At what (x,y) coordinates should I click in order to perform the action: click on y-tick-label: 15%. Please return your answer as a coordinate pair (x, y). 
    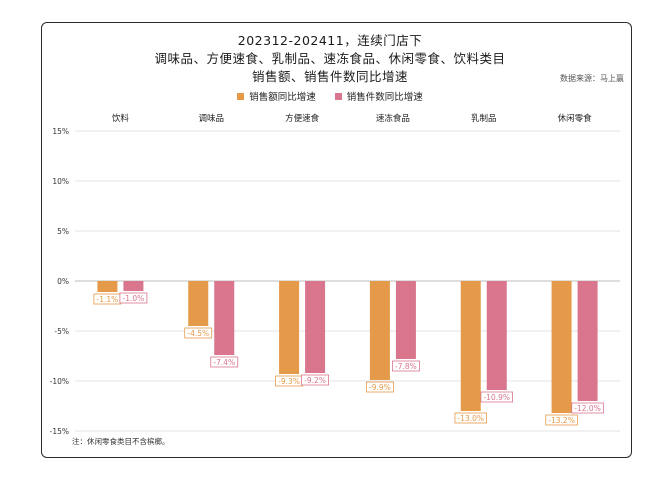
    Looking at the image, I should click on (60, 131).